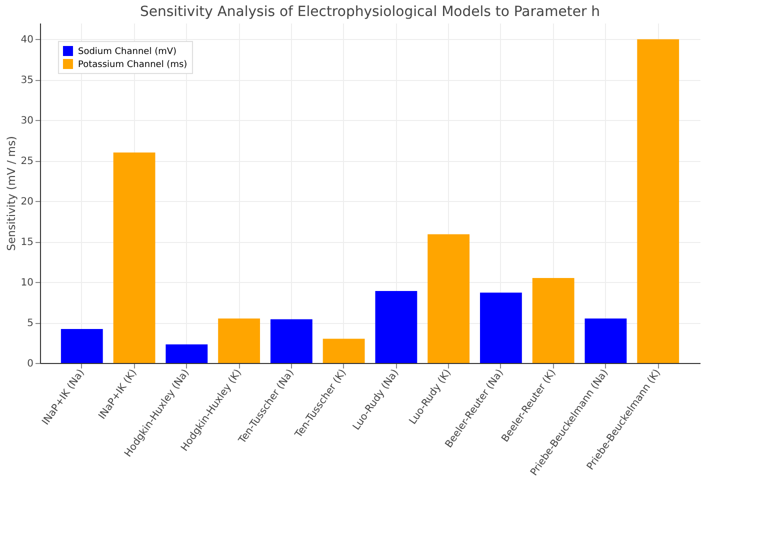 This screenshot has width=757, height=533. Describe the element at coordinates (30, 364) in the screenshot. I see `y-tick-label: 0` at that location.